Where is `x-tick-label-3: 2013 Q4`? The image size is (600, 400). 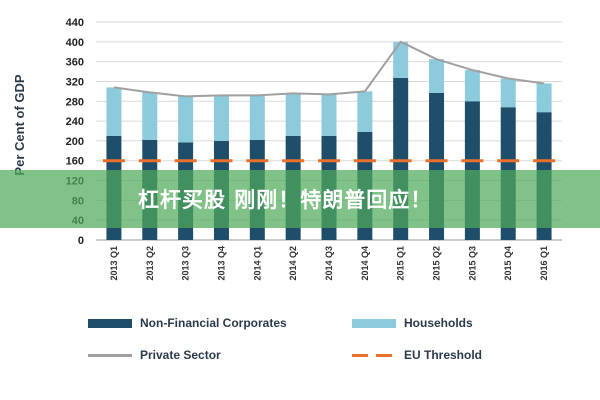 x-tick-label-3: 2013 Q4 is located at coordinates (221, 263).